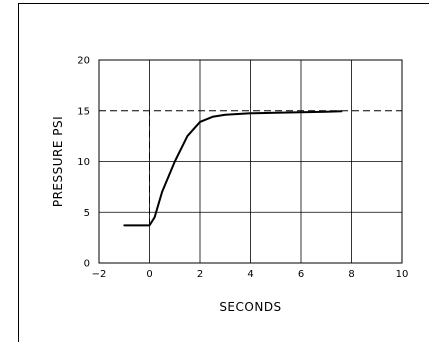  What do you see at coordinates (58, 161) in the screenshot?
I see `y-axis-label: PRESSURE PSI` at bounding box center [58, 161].